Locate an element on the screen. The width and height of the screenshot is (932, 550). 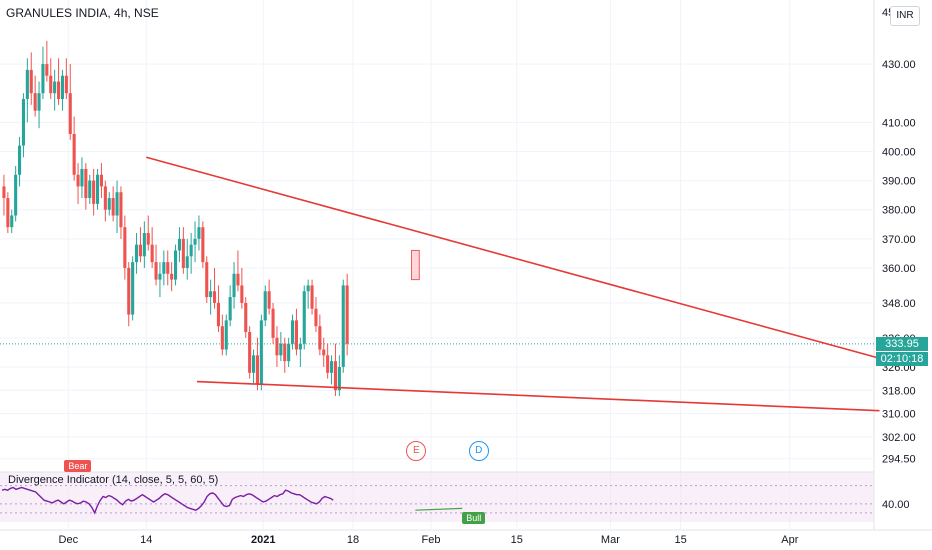
highlight-box is located at coordinates (415, 265).